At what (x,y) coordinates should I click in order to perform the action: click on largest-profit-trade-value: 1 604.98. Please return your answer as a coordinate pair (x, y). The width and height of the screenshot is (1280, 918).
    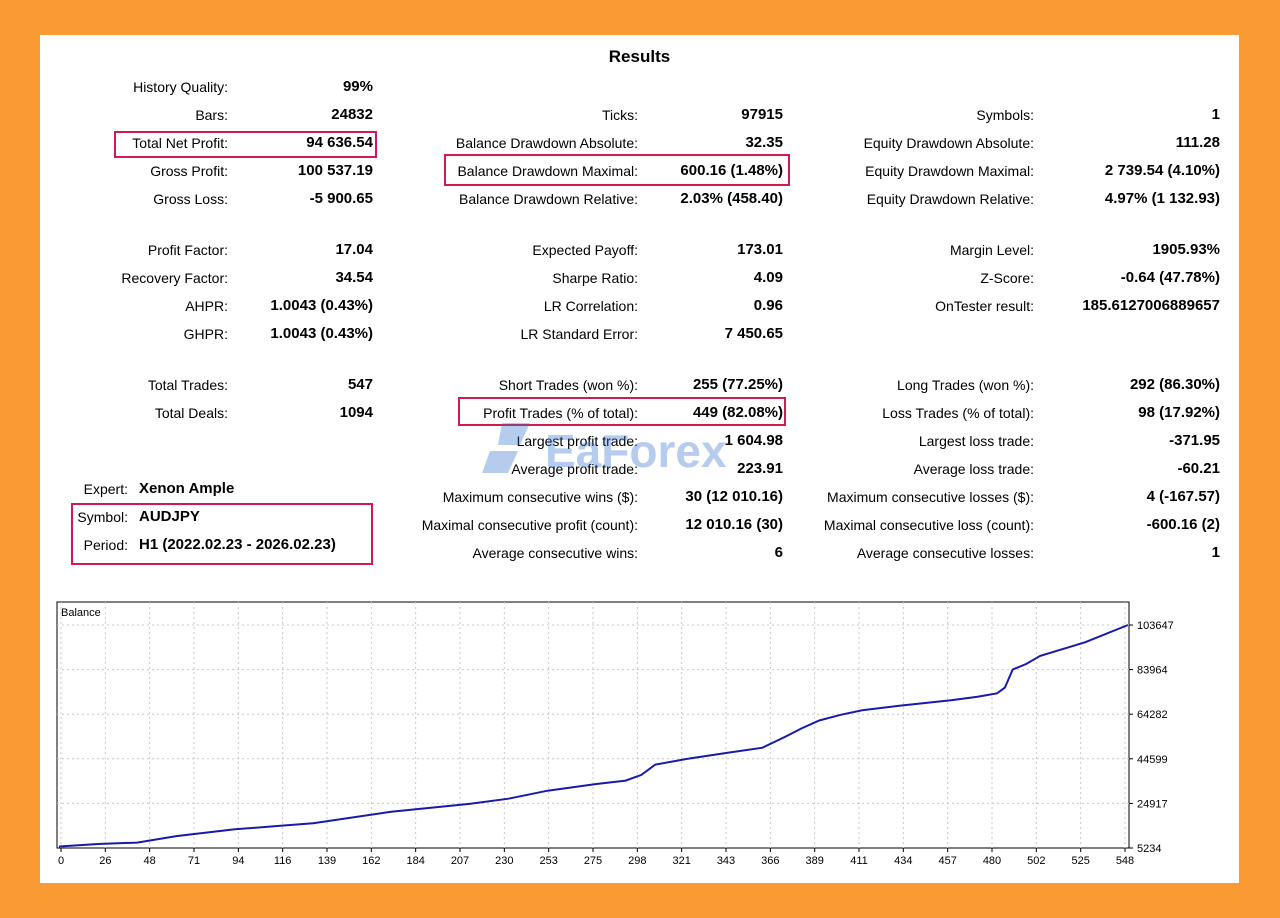
    Looking at the image, I should click on (753, 440).